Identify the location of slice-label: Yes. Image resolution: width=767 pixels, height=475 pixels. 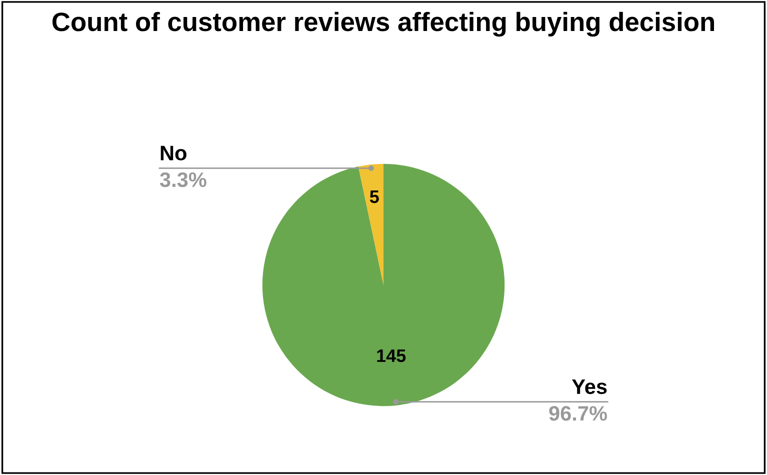
(589, 387).